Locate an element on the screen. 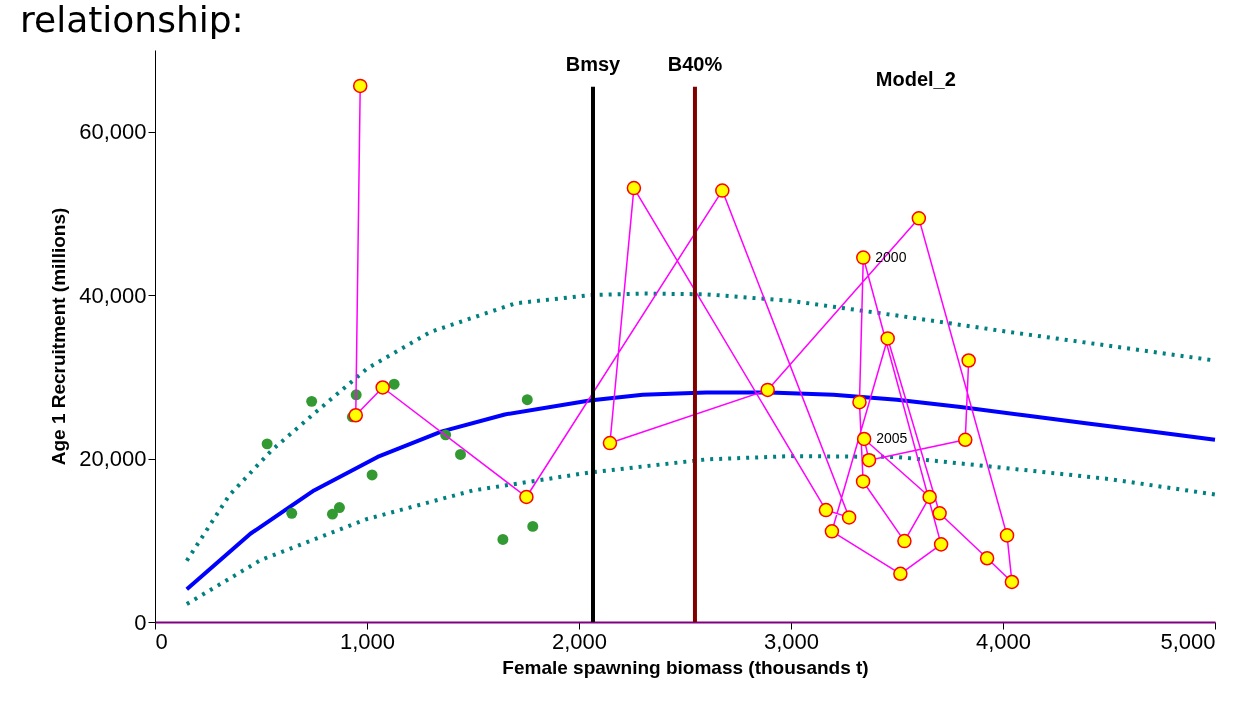 Image resolution: width=1254 pixels, height=709 pixels. x-tick-label: 1,000 is located at coordinates (367, 641).